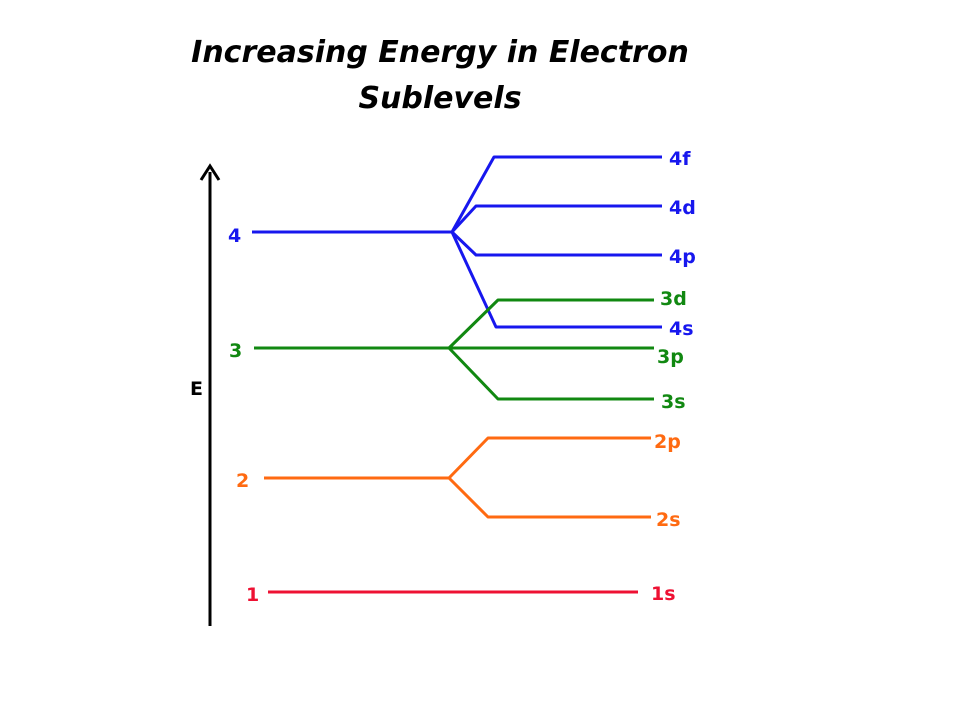  Describe the element at coordinates (556, 243) in the screenshot. I see `sublevel-4p-line` at that location.